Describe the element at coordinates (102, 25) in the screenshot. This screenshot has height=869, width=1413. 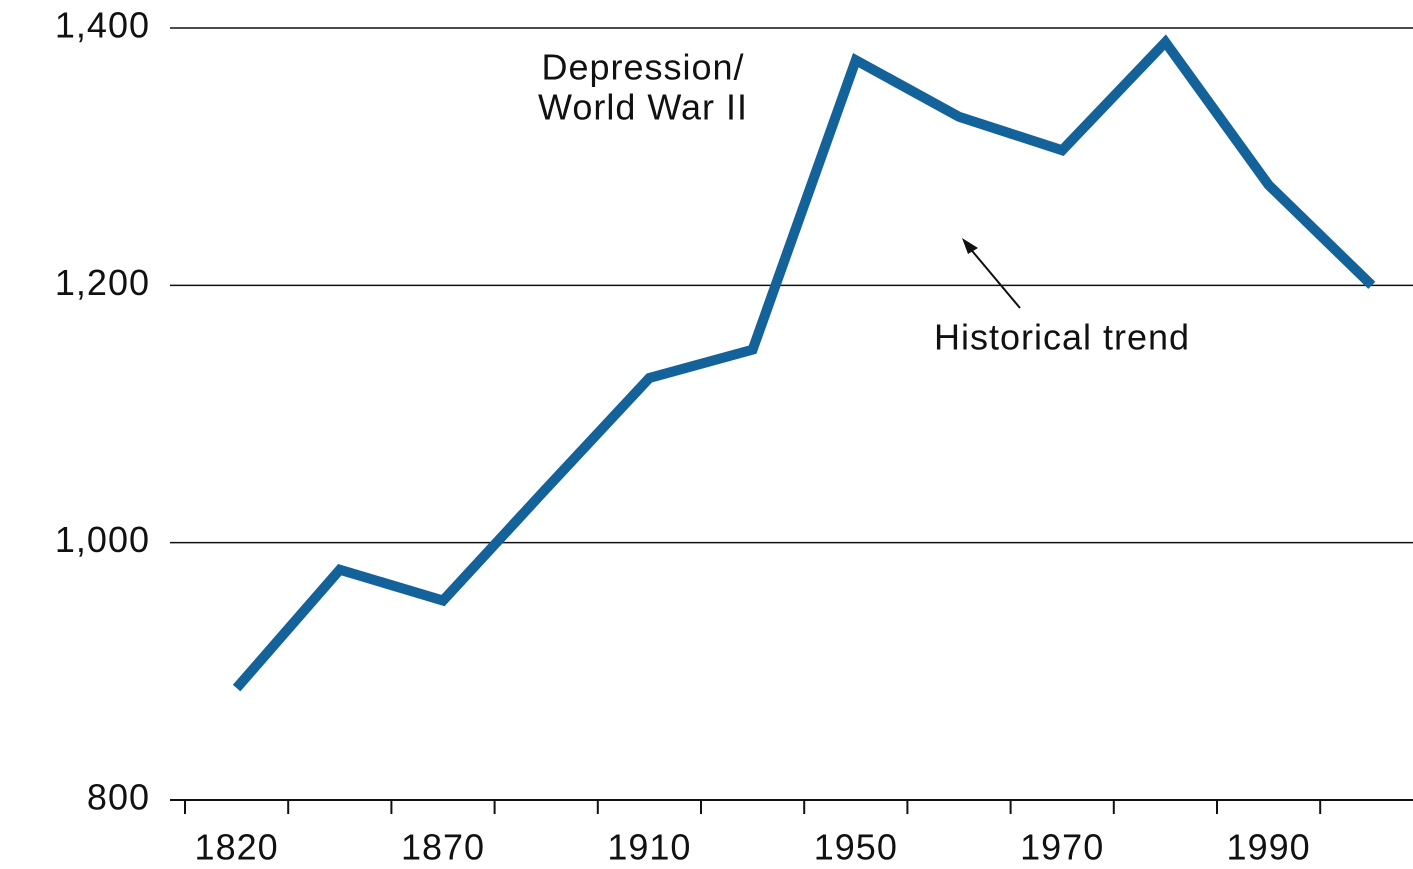
I see `y-tick-label: 1,400` at that location.